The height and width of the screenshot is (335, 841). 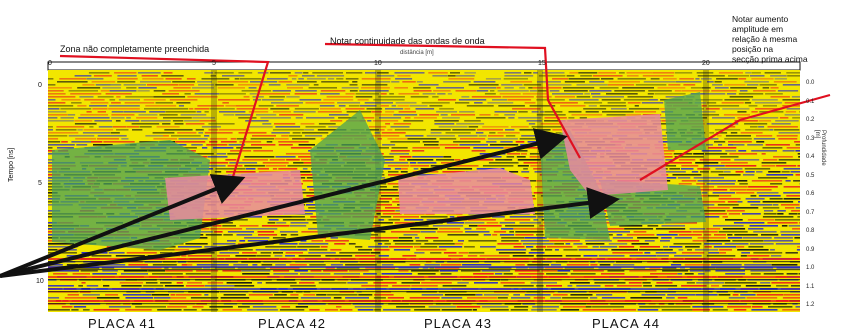 I want to click on x-tick-label: 0, so click(x=50, y=63).